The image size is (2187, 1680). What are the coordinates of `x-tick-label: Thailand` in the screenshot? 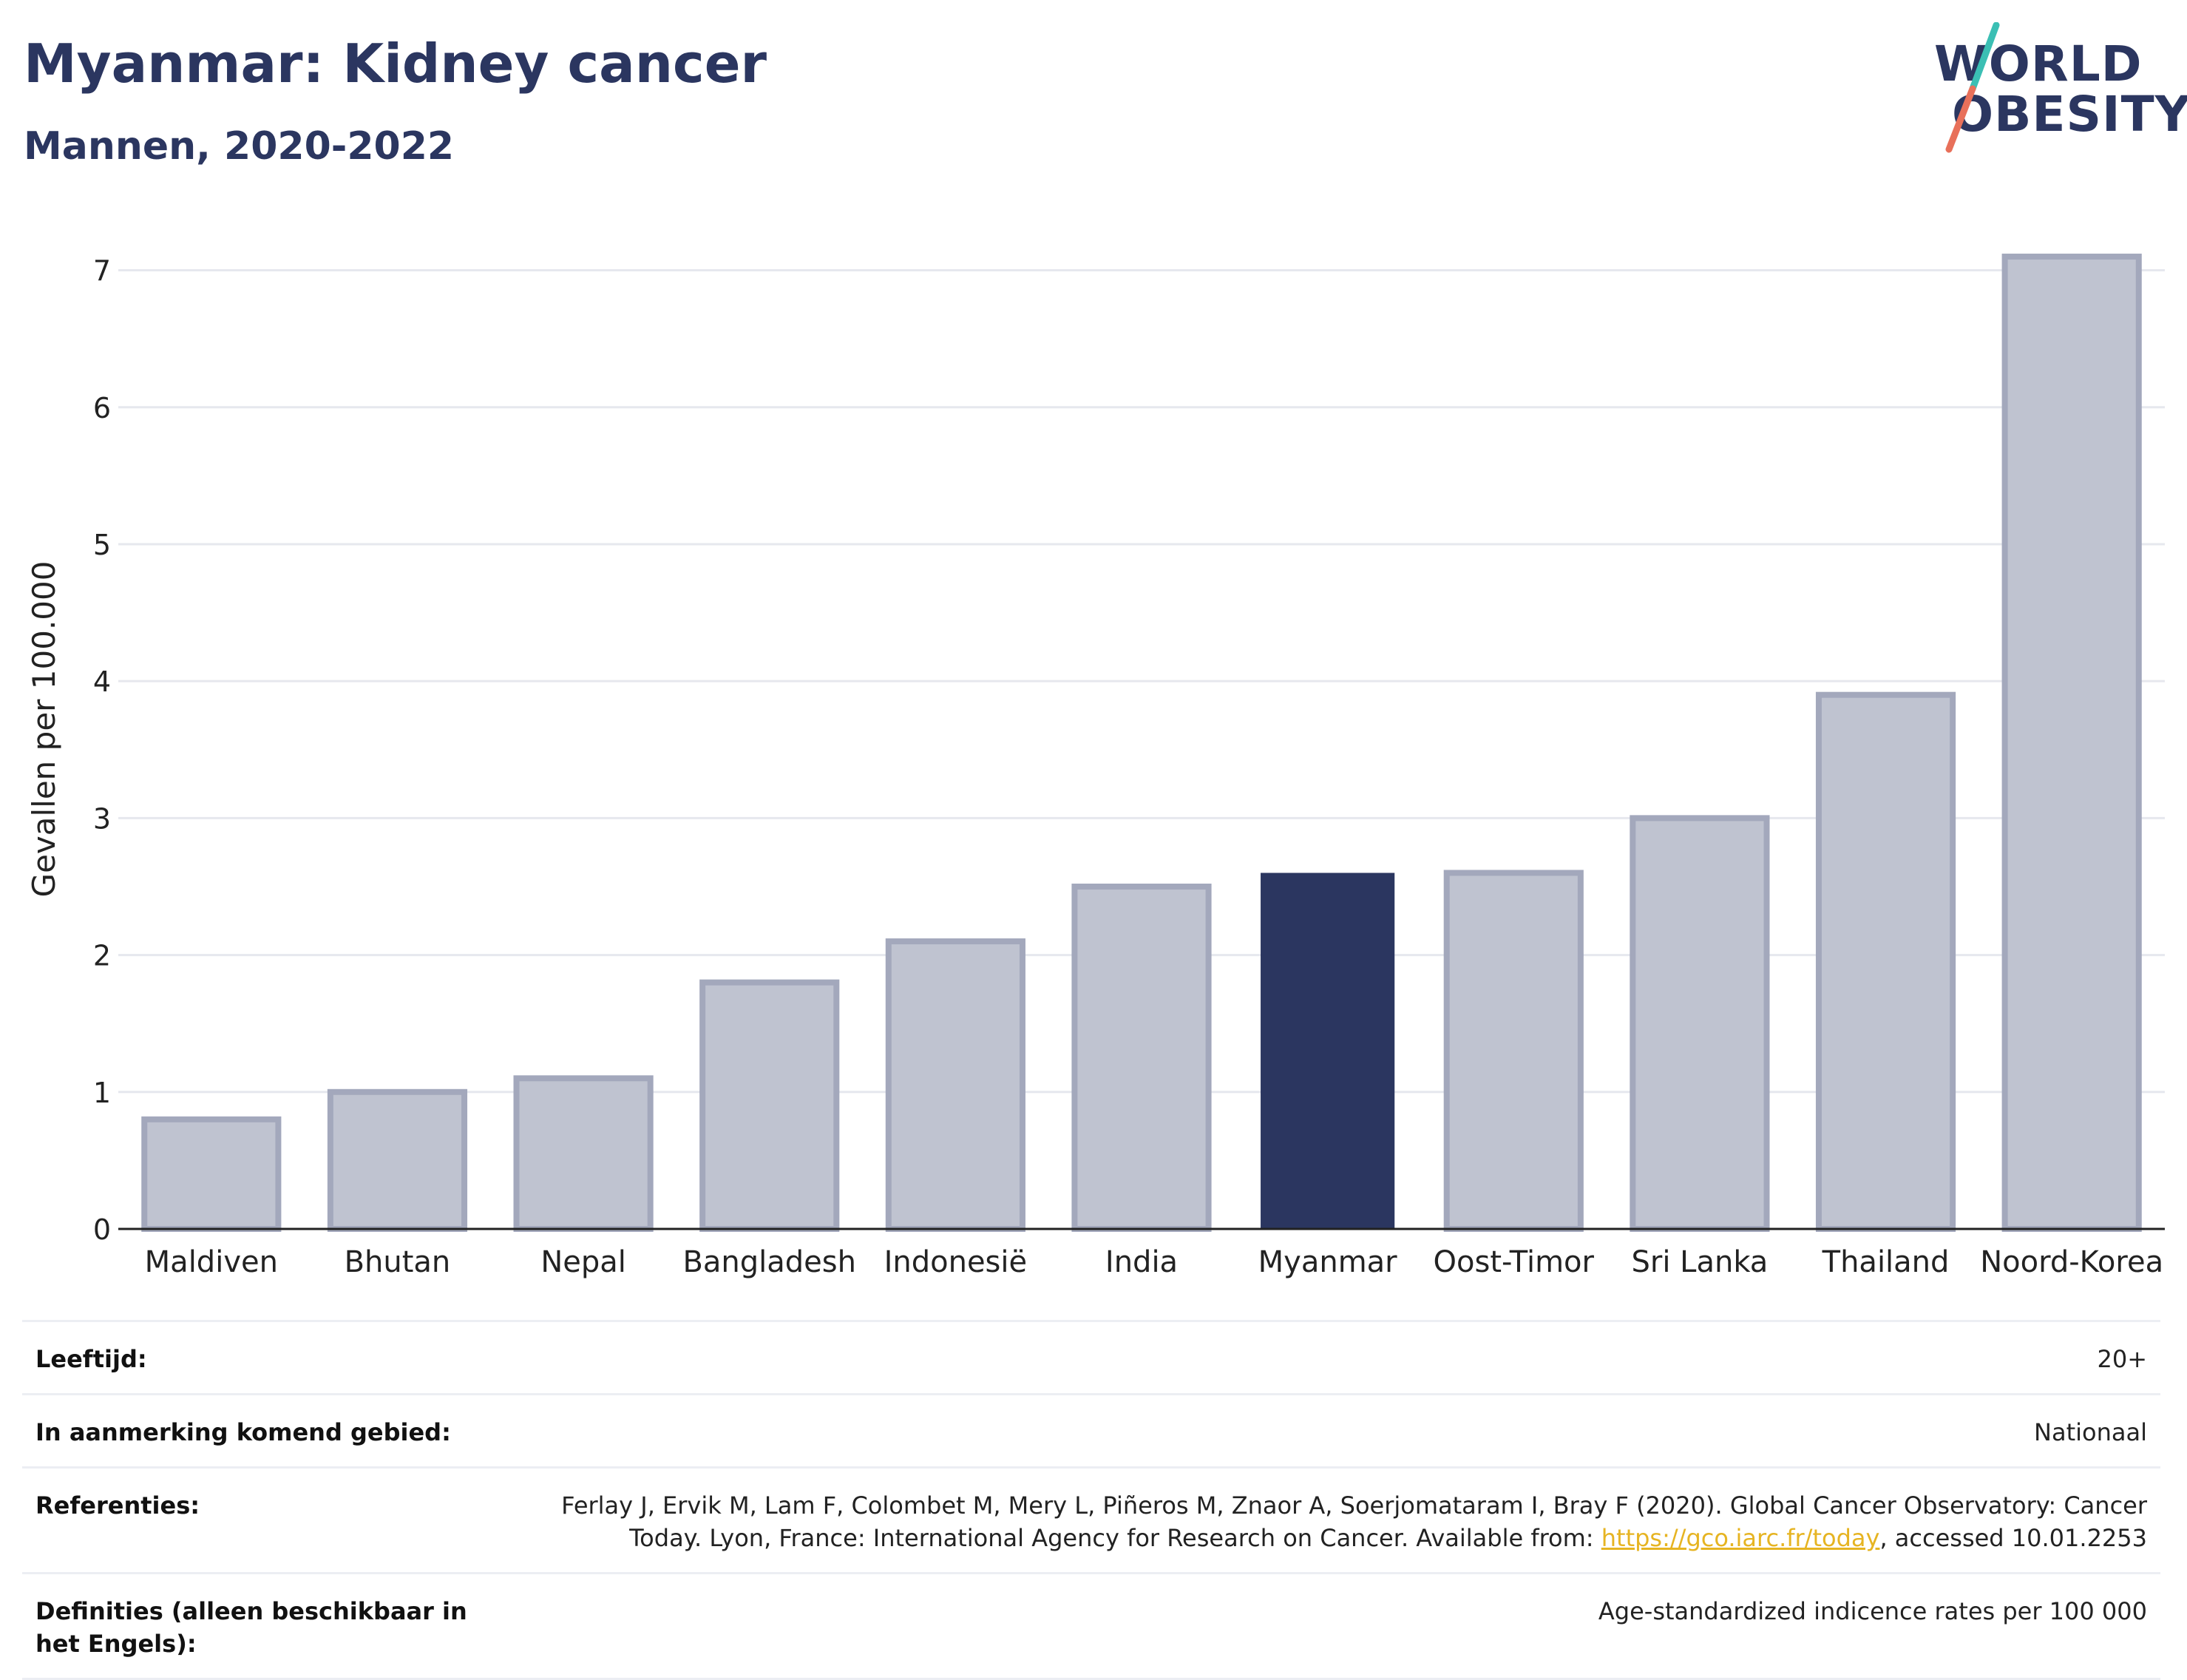 It's located at (1886, 1262).